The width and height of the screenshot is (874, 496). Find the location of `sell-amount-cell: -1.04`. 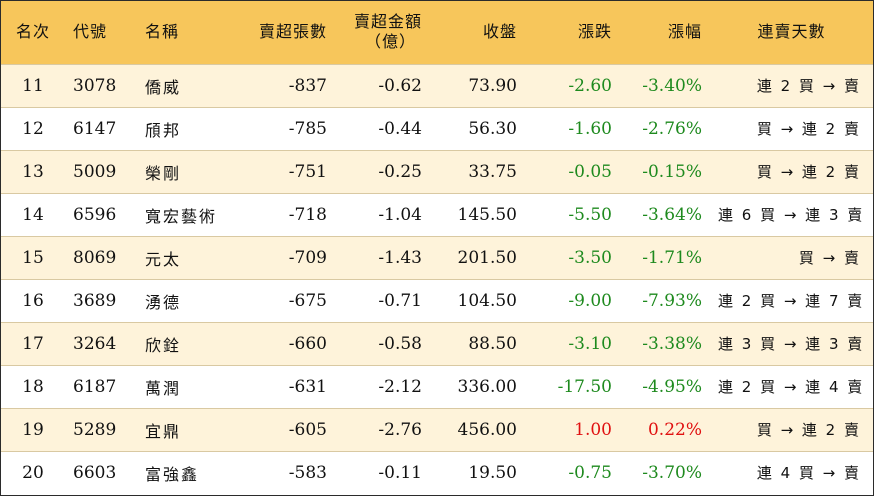

sell-amount-cell: -1.04 is located at coordinates (400, 214).